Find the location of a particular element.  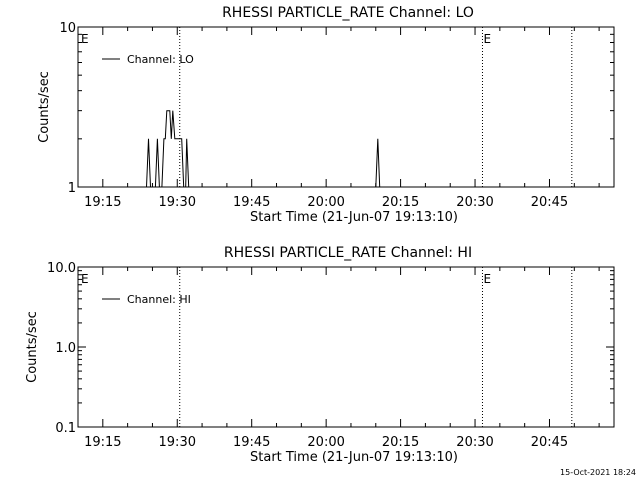

series-line is located at coordinates (343, 149).